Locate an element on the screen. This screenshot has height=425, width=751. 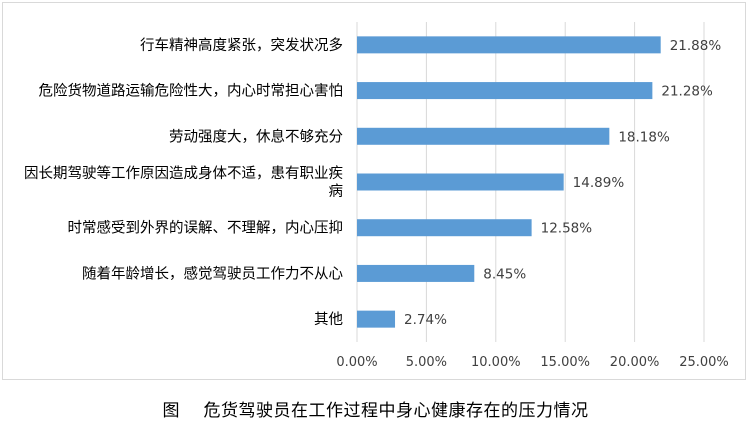
category-label: 劳动强度大，休息不够充分 is located at coordinates (256, 136).